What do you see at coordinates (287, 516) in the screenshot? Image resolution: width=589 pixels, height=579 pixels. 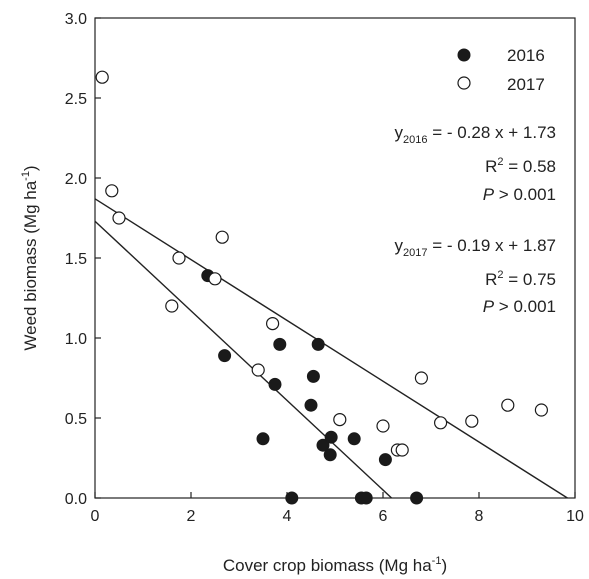 I see `x-tick-label: 4` at bounding box center [287, 516].